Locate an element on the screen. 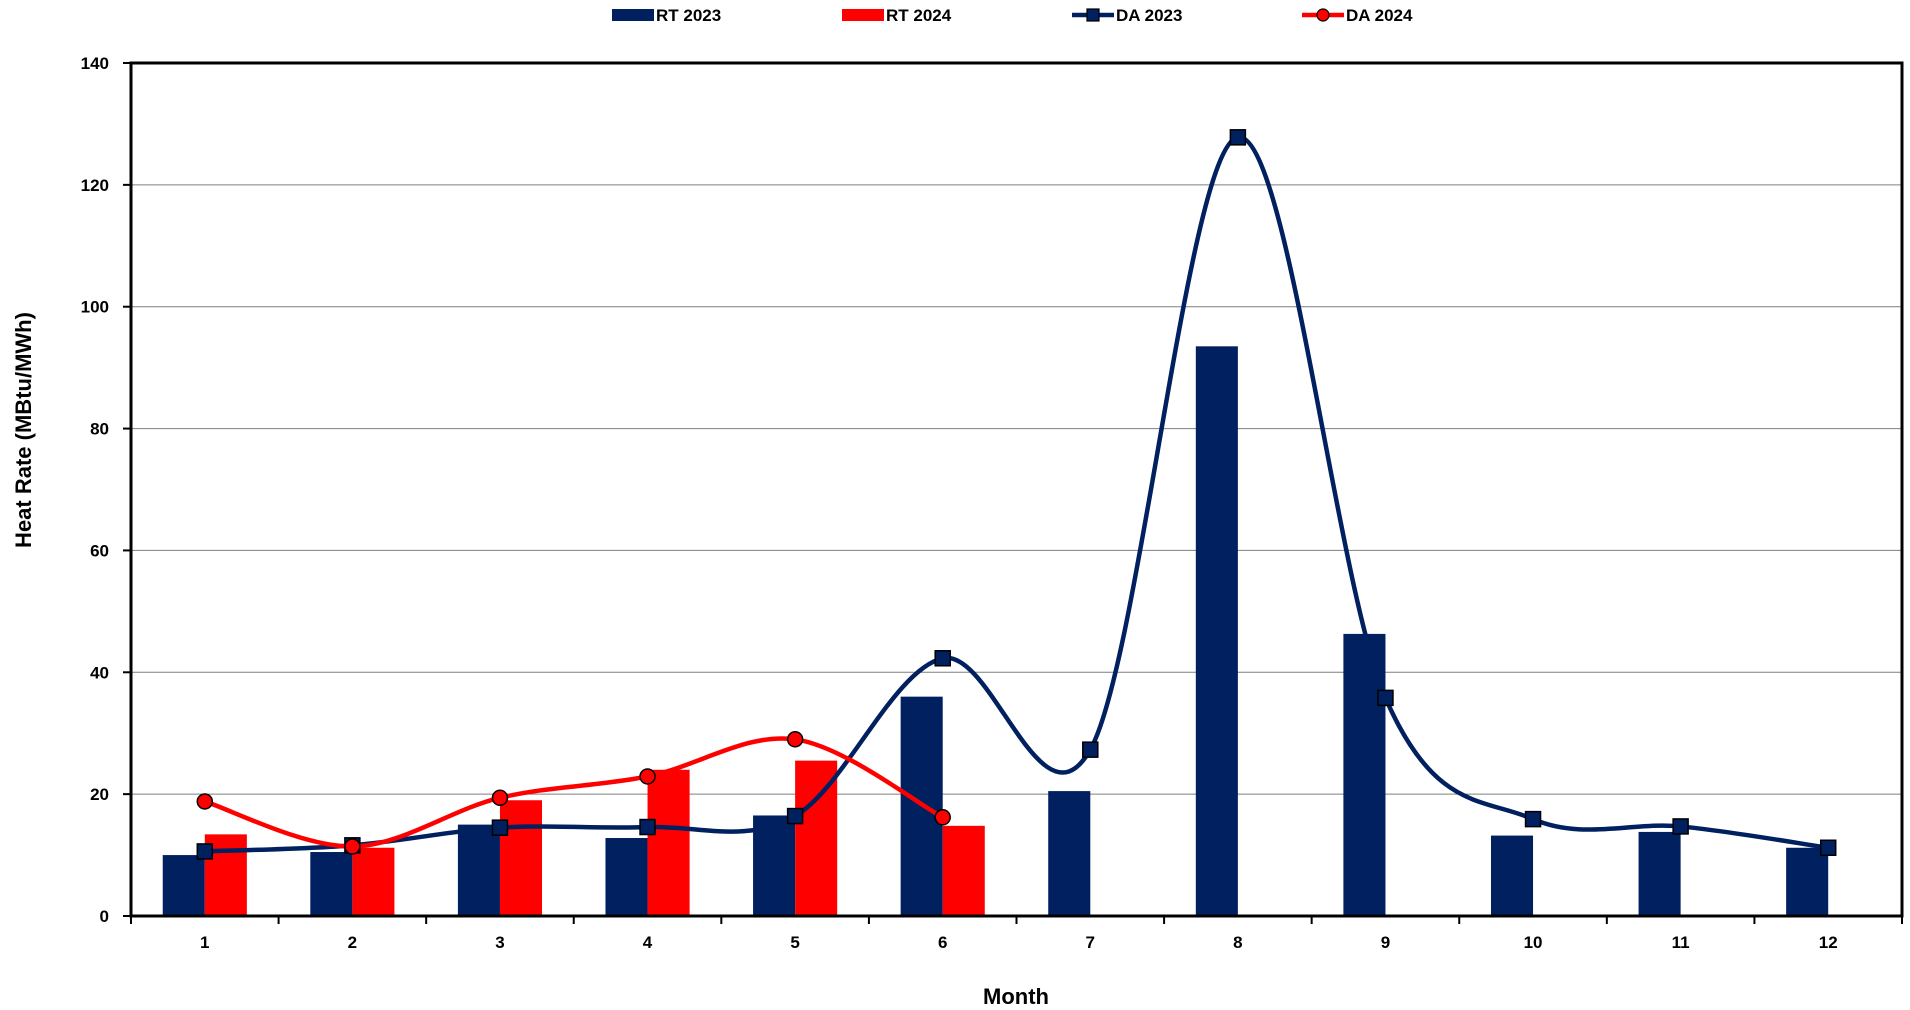  y-tick-label: 80 is located at coordinates (99, 429).